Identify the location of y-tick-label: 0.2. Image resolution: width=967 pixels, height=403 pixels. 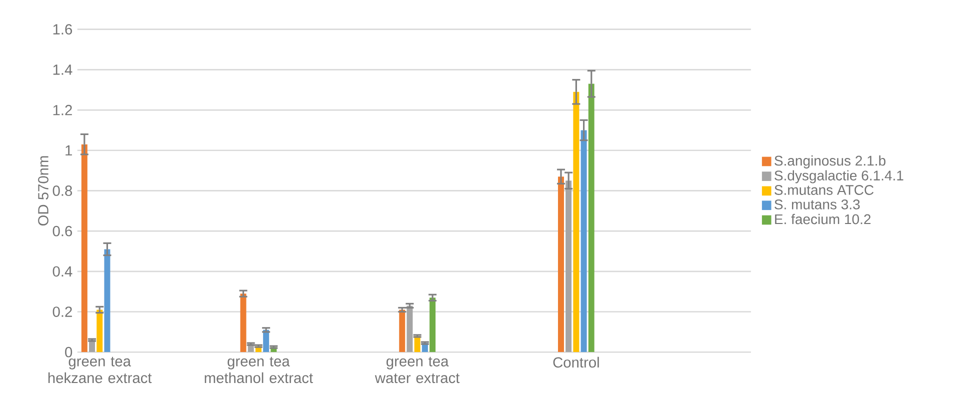
(62, 312).